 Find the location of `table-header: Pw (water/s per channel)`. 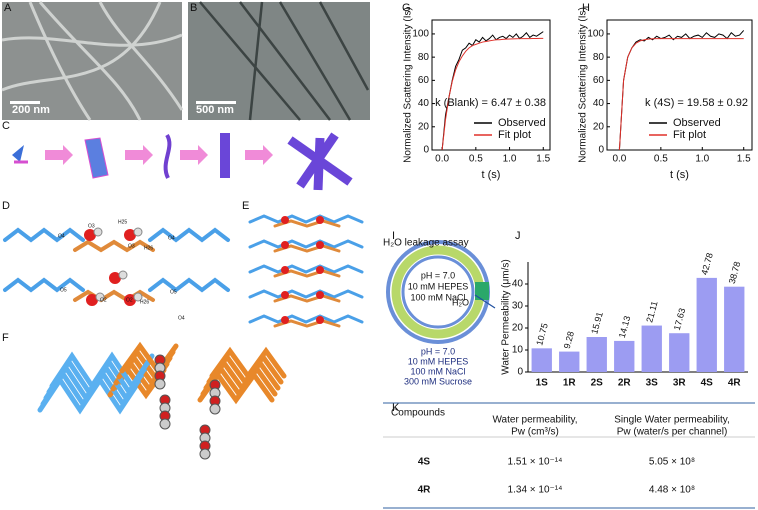

table-header: Pw (water/s per channel) is located at coordinates (672, 432).